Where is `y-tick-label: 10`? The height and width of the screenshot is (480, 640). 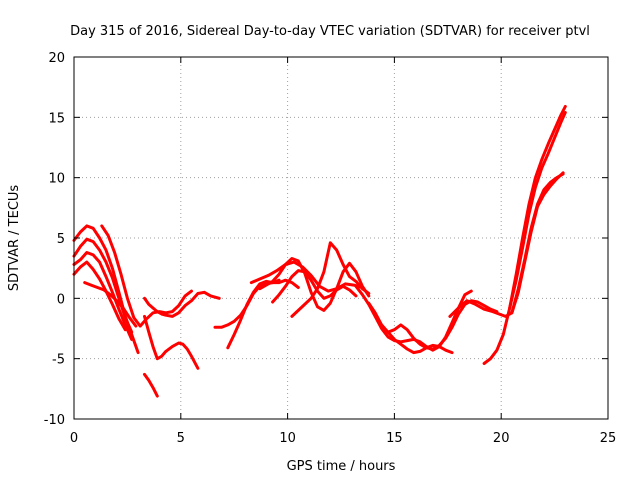
y-tick-label: 10 is located at coordinates (56, 179).